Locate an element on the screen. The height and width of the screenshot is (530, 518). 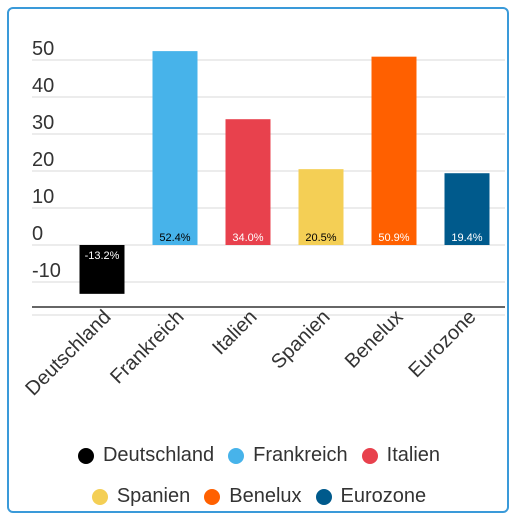
bar-benelux is located at coordinates (394, 150).